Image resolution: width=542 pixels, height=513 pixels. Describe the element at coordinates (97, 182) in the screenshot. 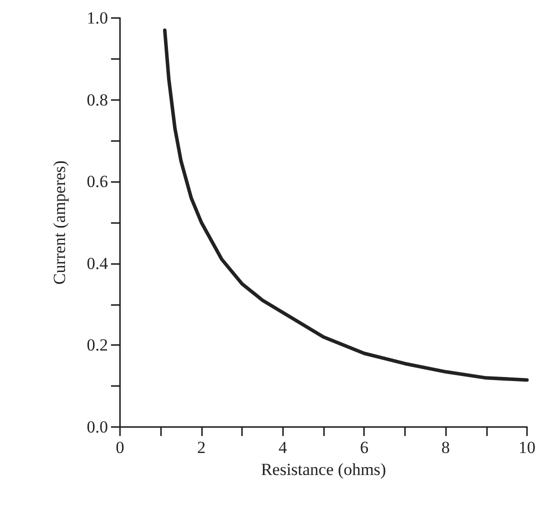

I see `y-tick-label: 0.6` at that location.